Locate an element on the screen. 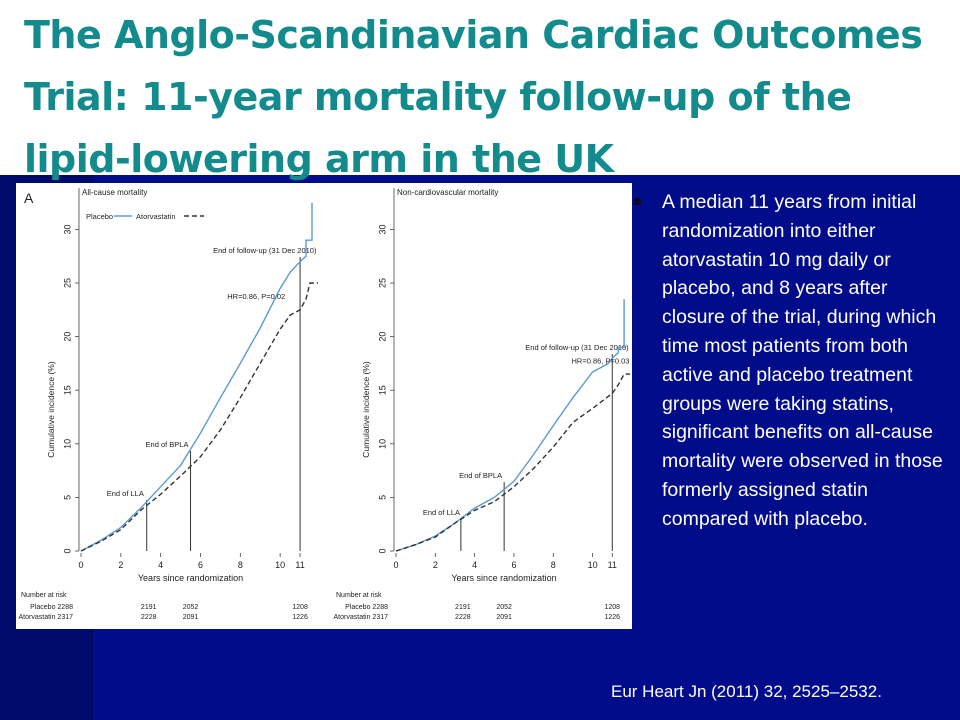  chart-title: Non-cardiovascular mortality is located at coordinates (447, 192).